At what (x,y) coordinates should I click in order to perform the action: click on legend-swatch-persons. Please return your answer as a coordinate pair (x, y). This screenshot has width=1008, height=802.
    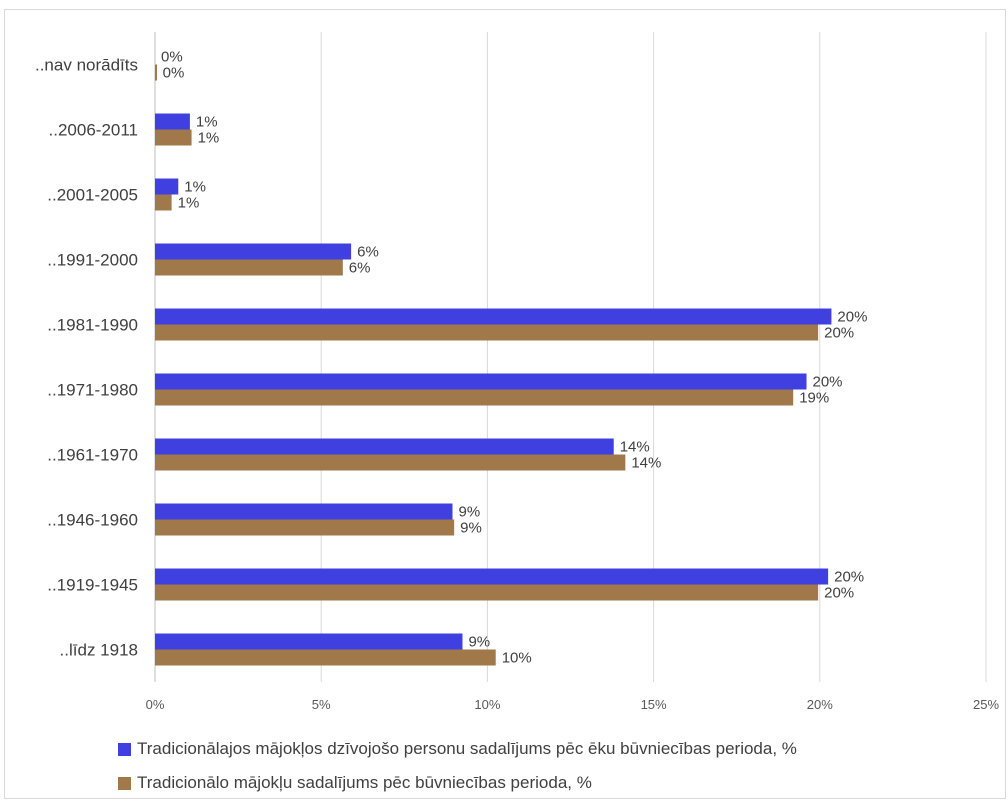
    Looking at the image, I should click on (124, 749).